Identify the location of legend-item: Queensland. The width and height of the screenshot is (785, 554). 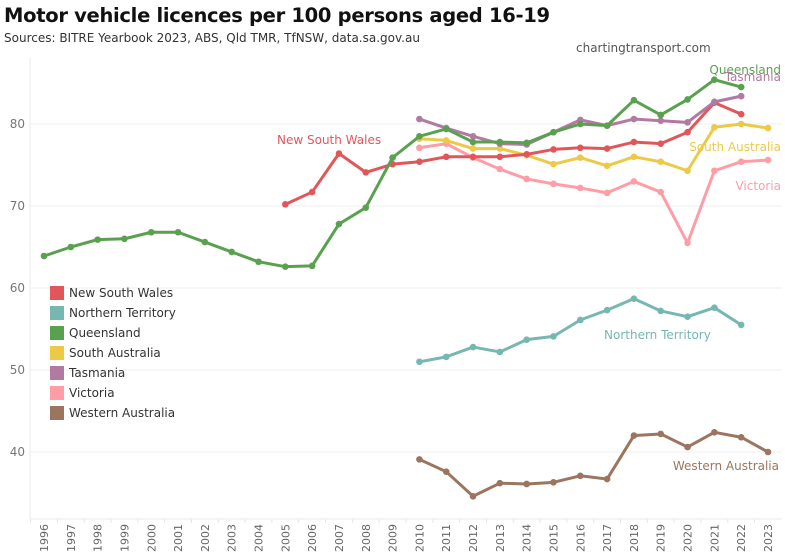
(95, 333).